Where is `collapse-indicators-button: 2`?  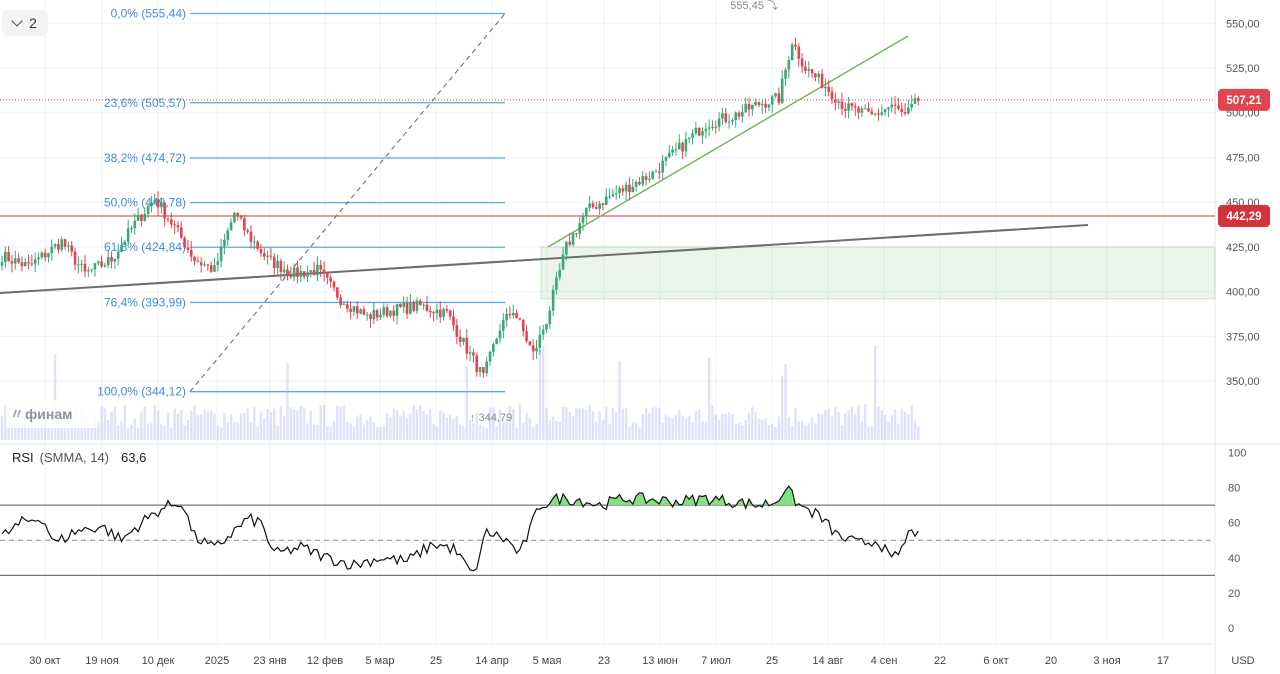
collapse-indicators-button: 2 is located at coordinates (25, 23).